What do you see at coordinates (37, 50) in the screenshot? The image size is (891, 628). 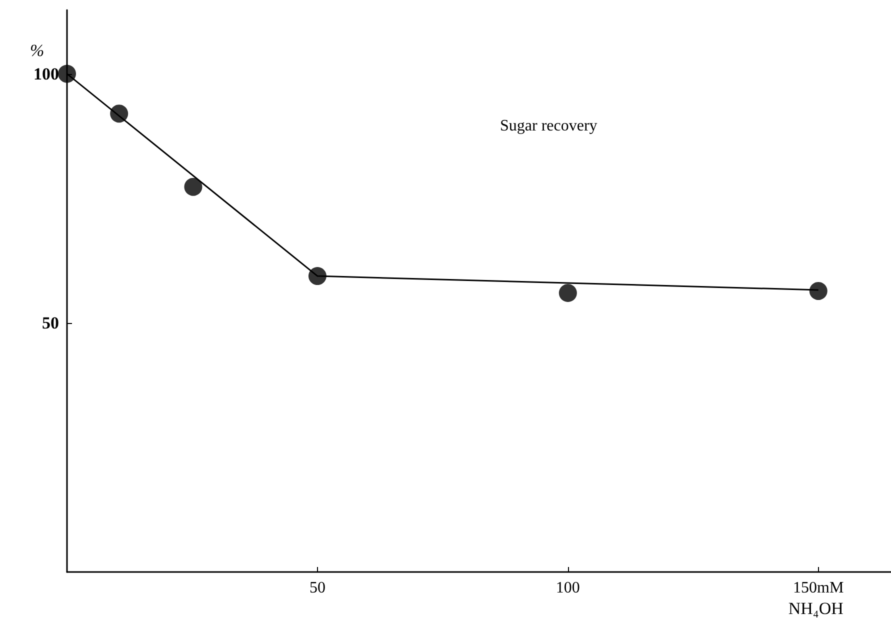 I see `y-axis-title: %` at bounding box center [37, 50].